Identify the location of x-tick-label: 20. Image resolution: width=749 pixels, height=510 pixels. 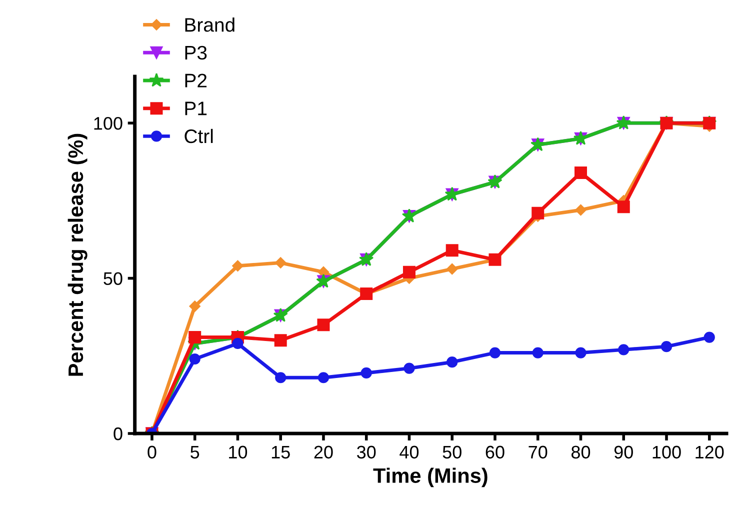
(323, 452).